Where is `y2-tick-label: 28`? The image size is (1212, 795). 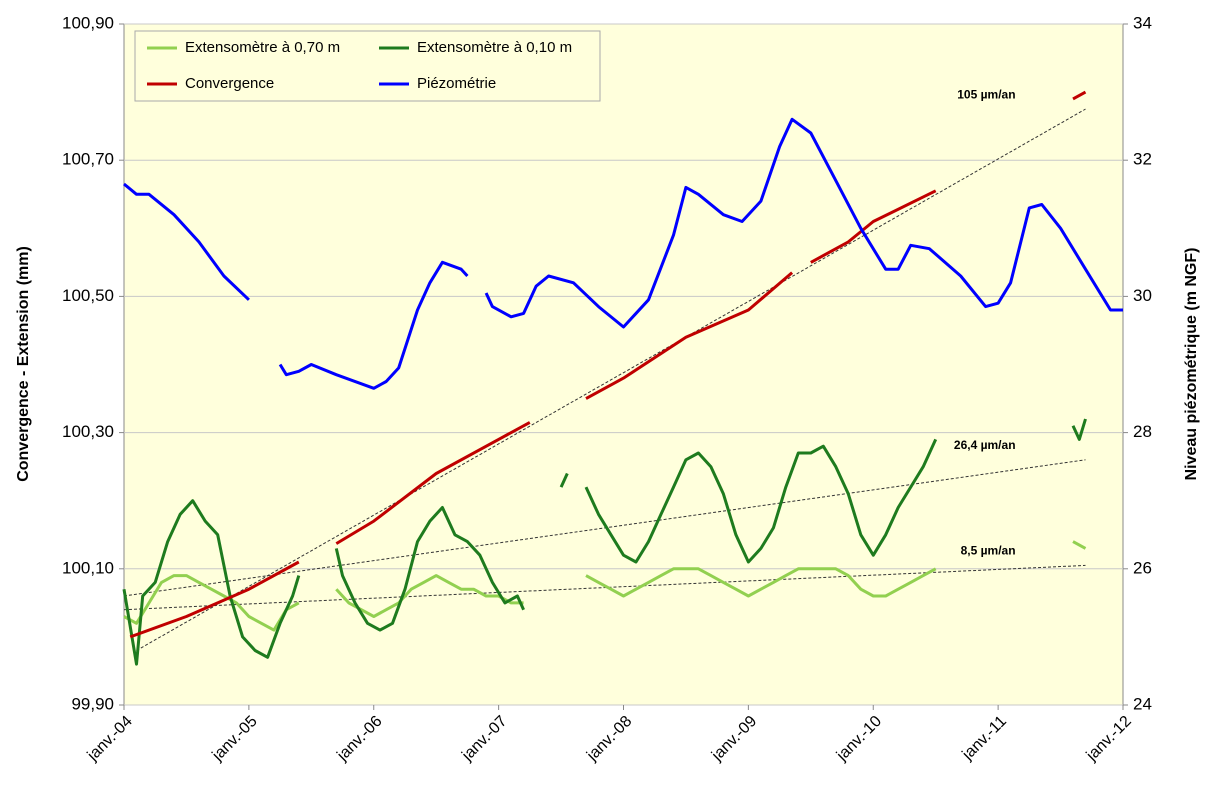 y2-tick-label: 28 is located at coordinates (1142, 431).